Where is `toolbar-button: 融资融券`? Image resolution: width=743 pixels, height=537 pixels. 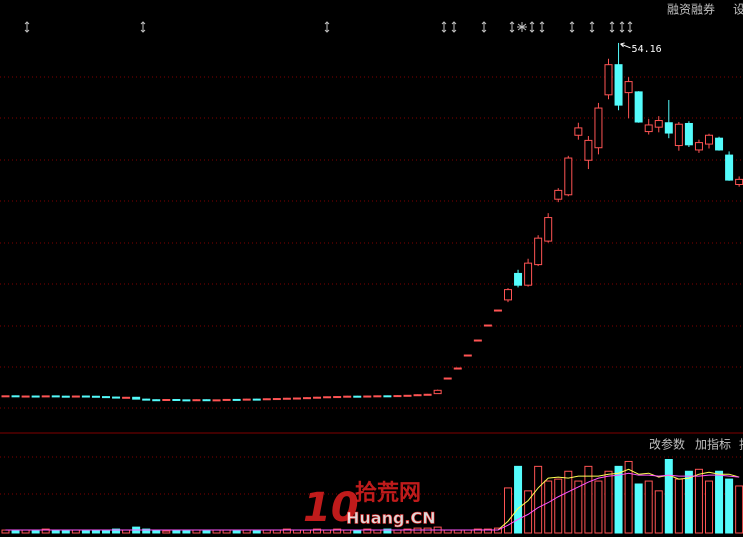 toolbar-button: 融资融券 is located at coordinates (691, 9).